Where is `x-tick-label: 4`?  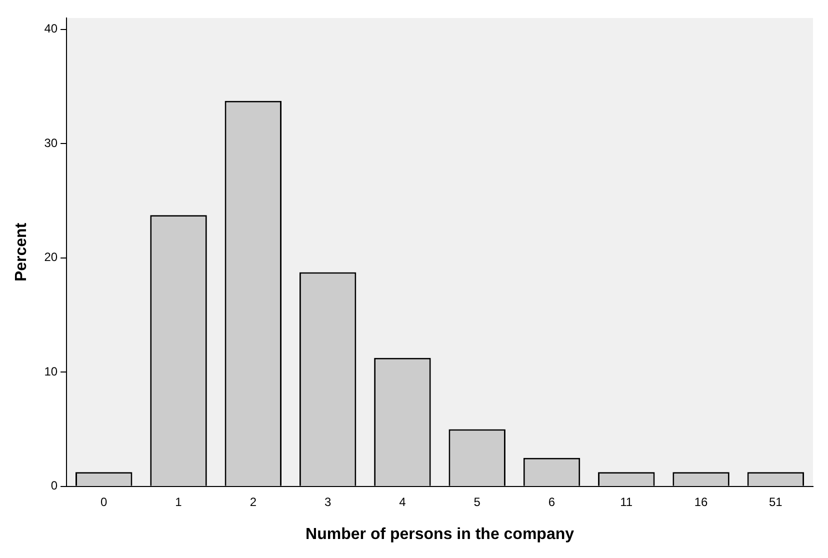 x-tick-label: 4 is located at coordinates (402, 501).